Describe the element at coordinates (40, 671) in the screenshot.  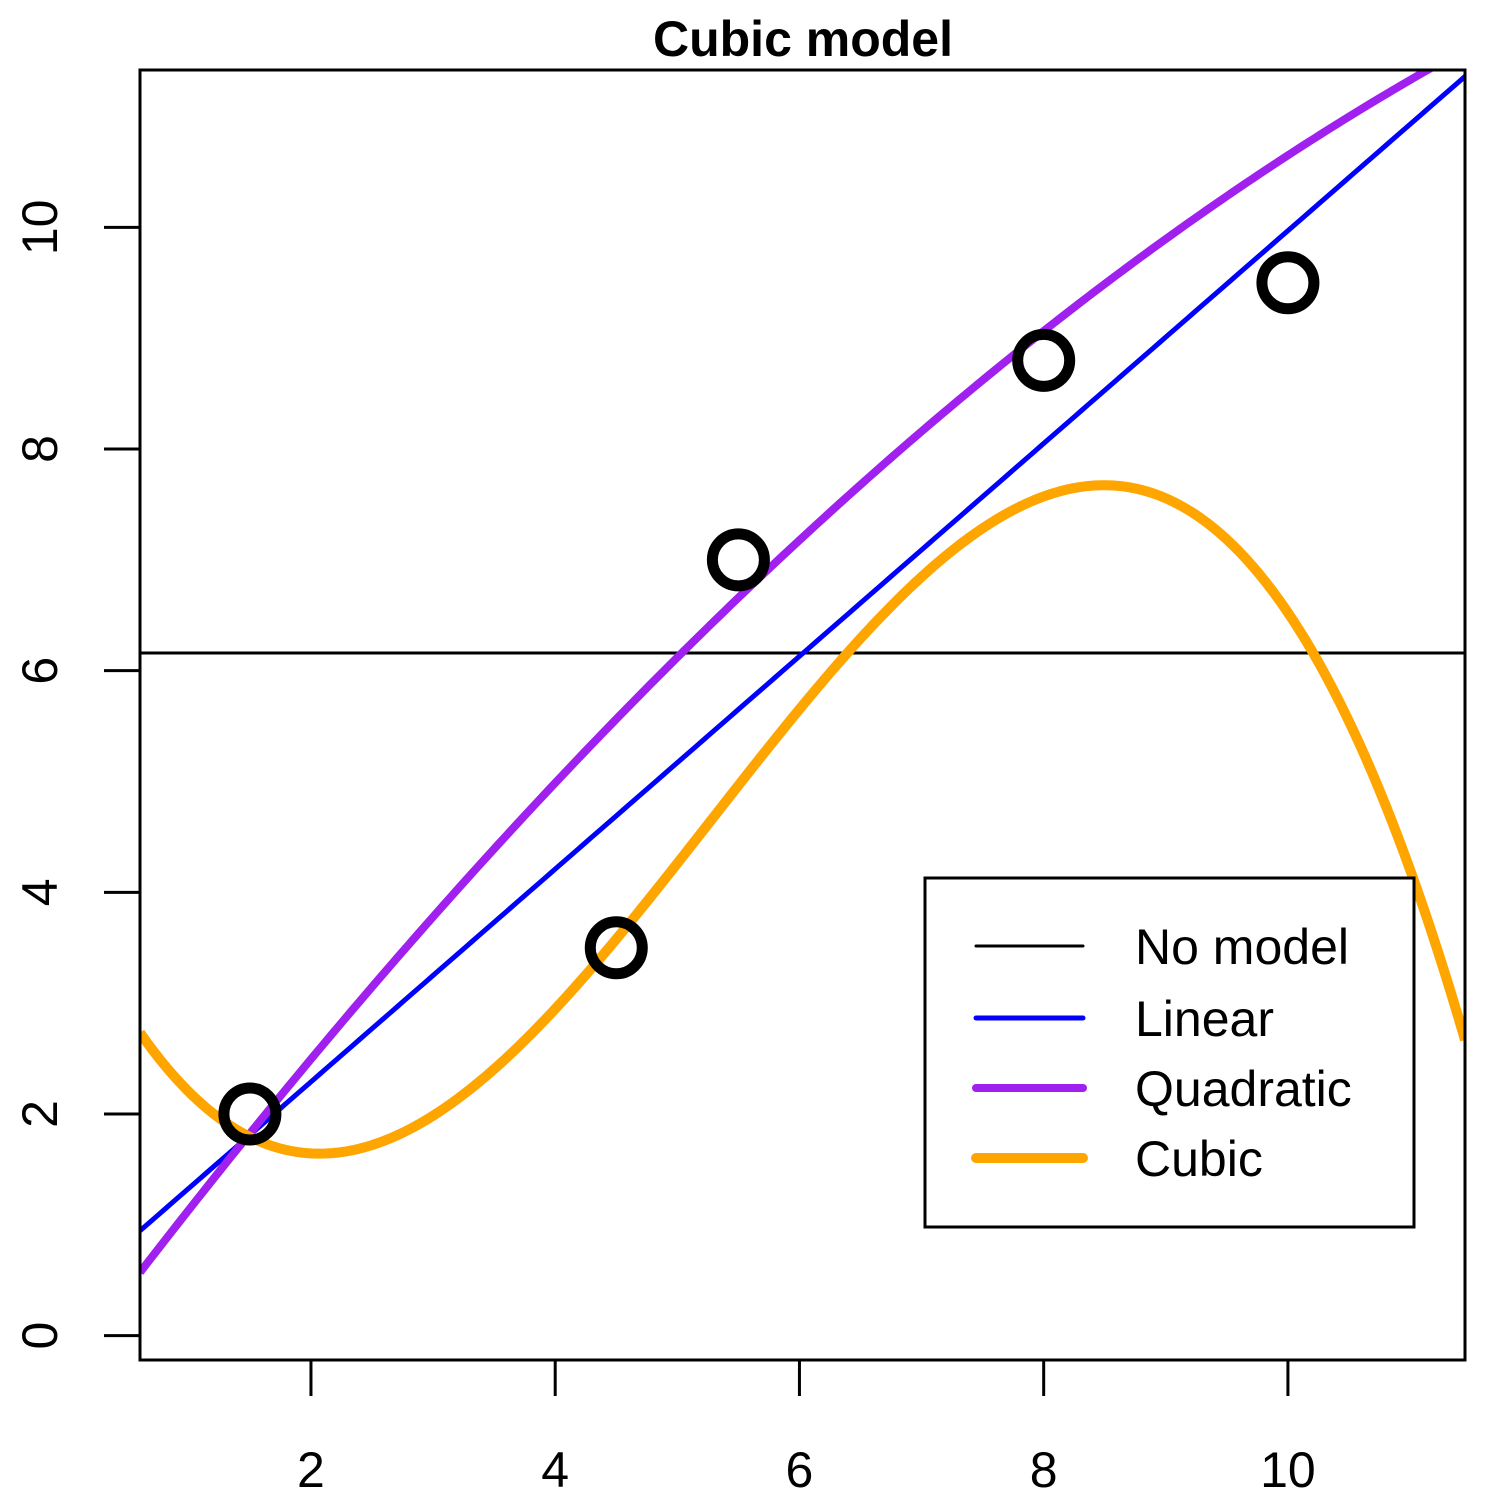
I see `y-tick-label: 6` at that location.